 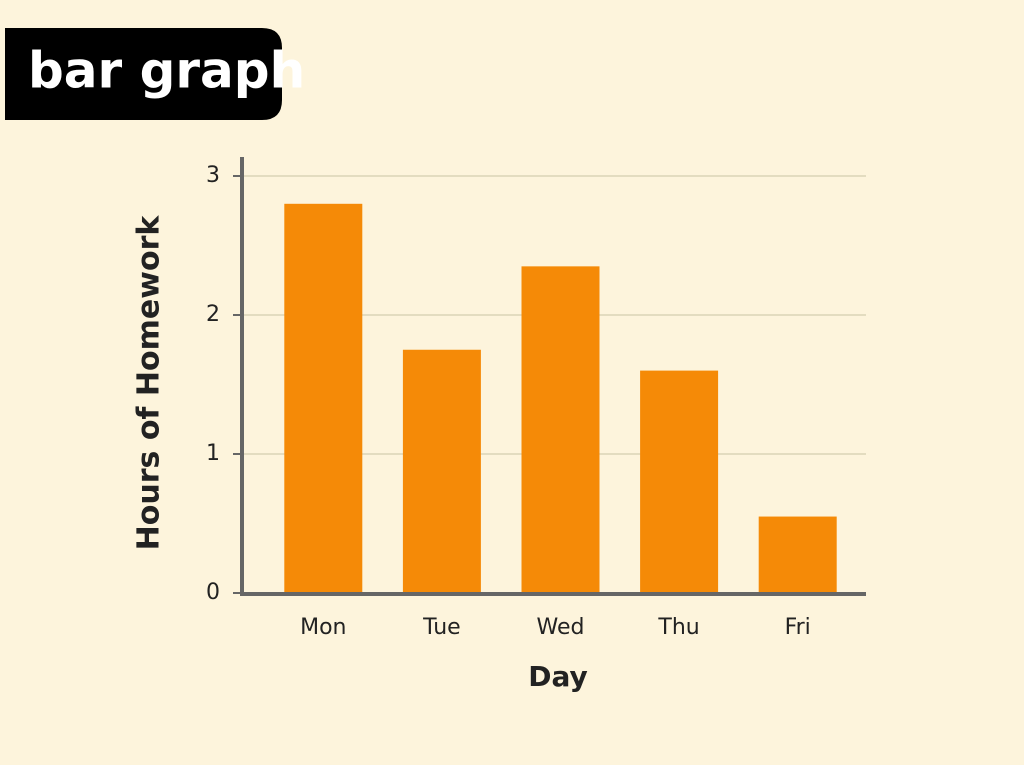 I want to click on title-tab, so click(x=143, y=74).